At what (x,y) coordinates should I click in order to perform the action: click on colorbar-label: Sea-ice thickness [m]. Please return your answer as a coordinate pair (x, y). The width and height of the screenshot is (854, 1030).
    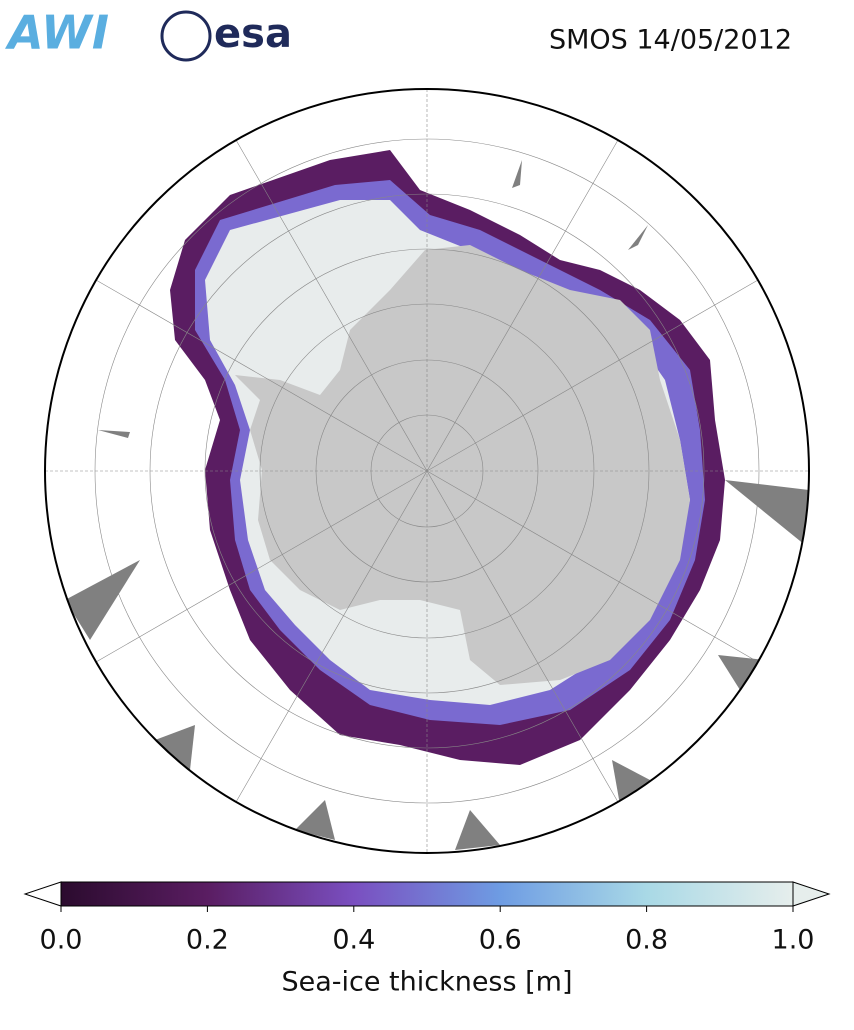
    Looking at the image, I should click on (426, 982).